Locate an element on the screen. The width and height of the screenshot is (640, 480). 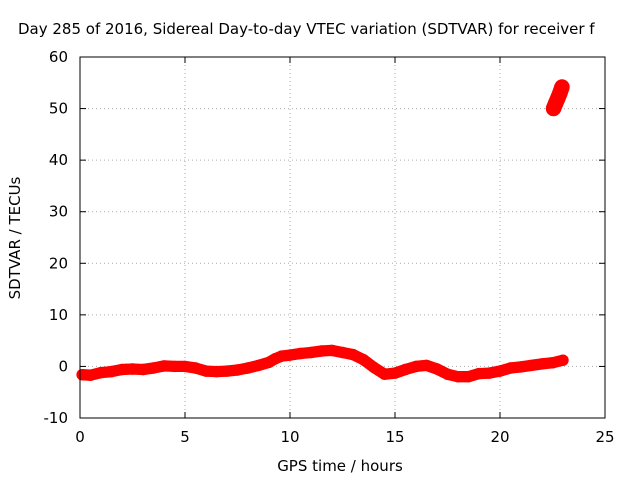
x-tick-label: 5 is located at coordinates (185, 437).